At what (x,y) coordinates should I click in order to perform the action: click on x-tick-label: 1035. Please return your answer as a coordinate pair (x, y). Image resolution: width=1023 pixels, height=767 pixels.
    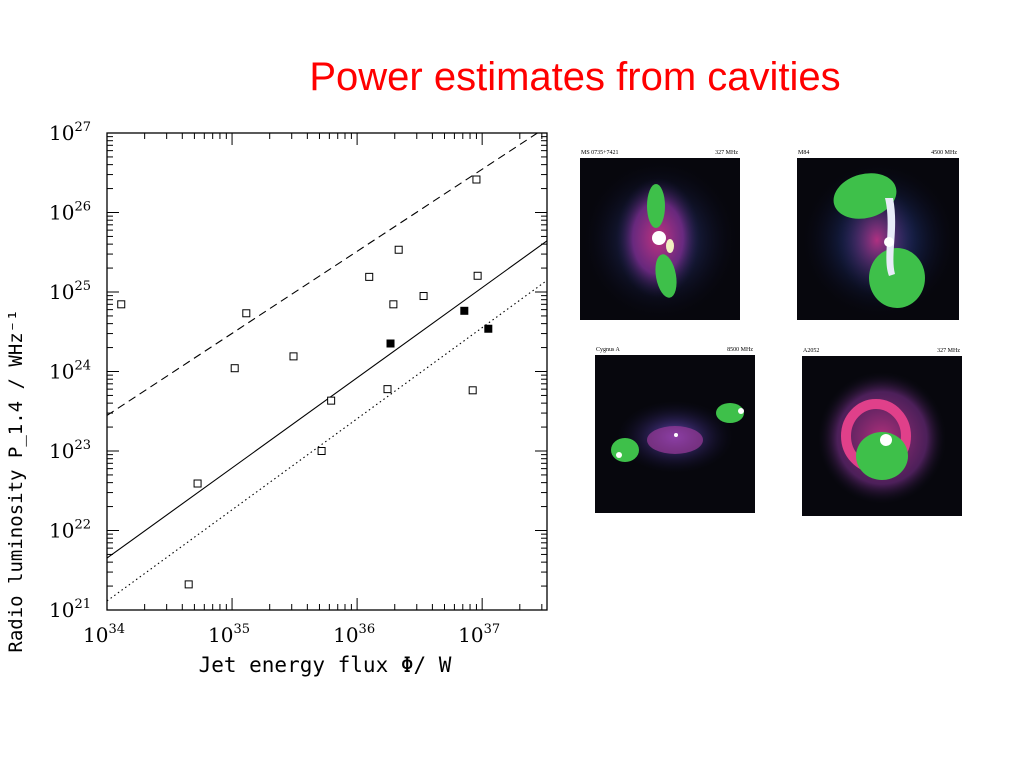
    Looking at the image, I should click on (229, 634).